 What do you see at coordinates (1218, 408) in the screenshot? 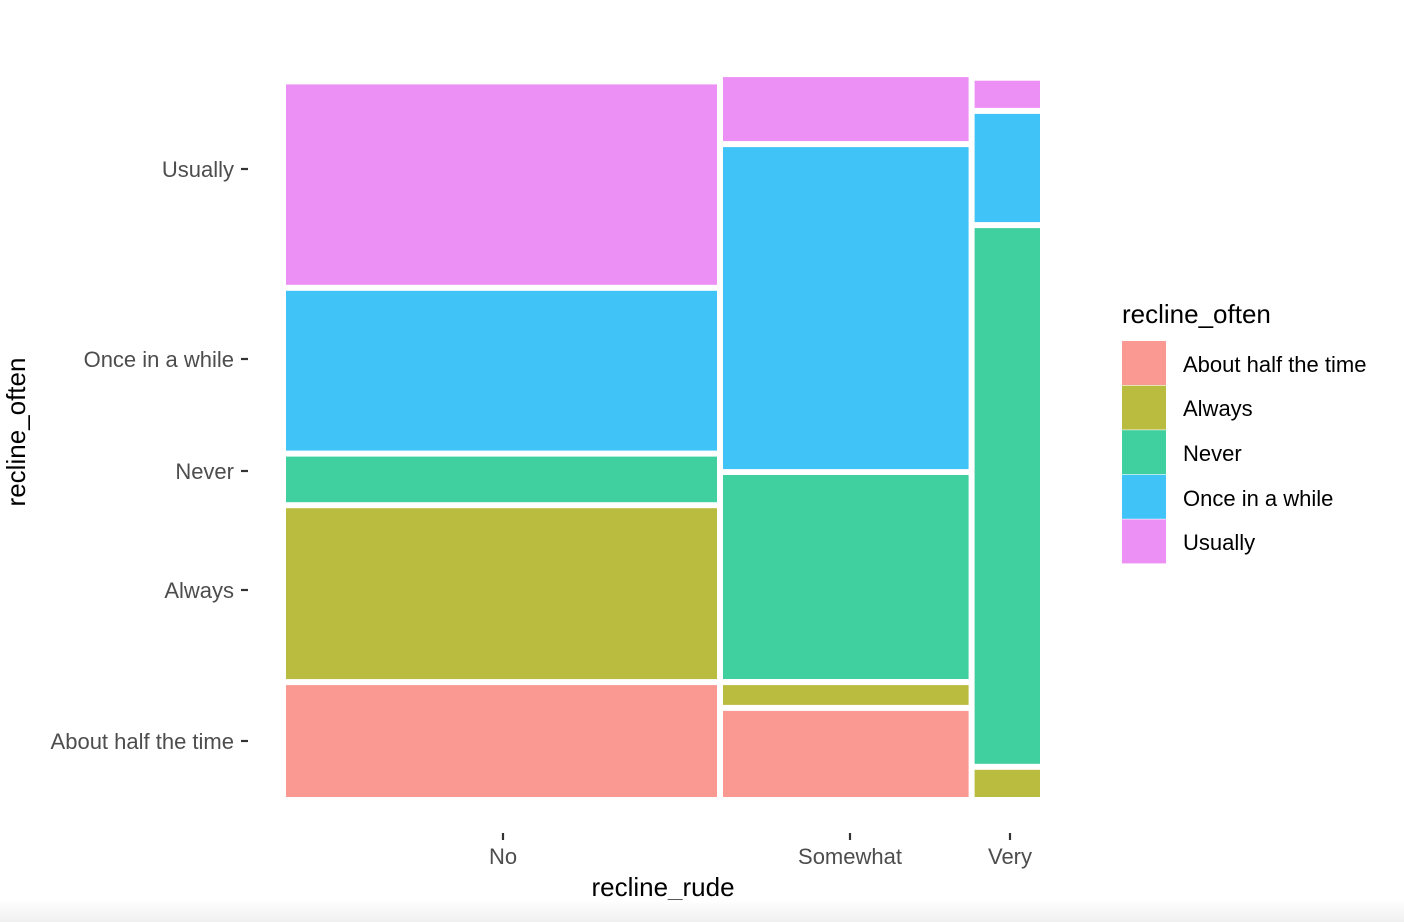
I see `legend-label-always: Always` at bounding box center [1218, 408].